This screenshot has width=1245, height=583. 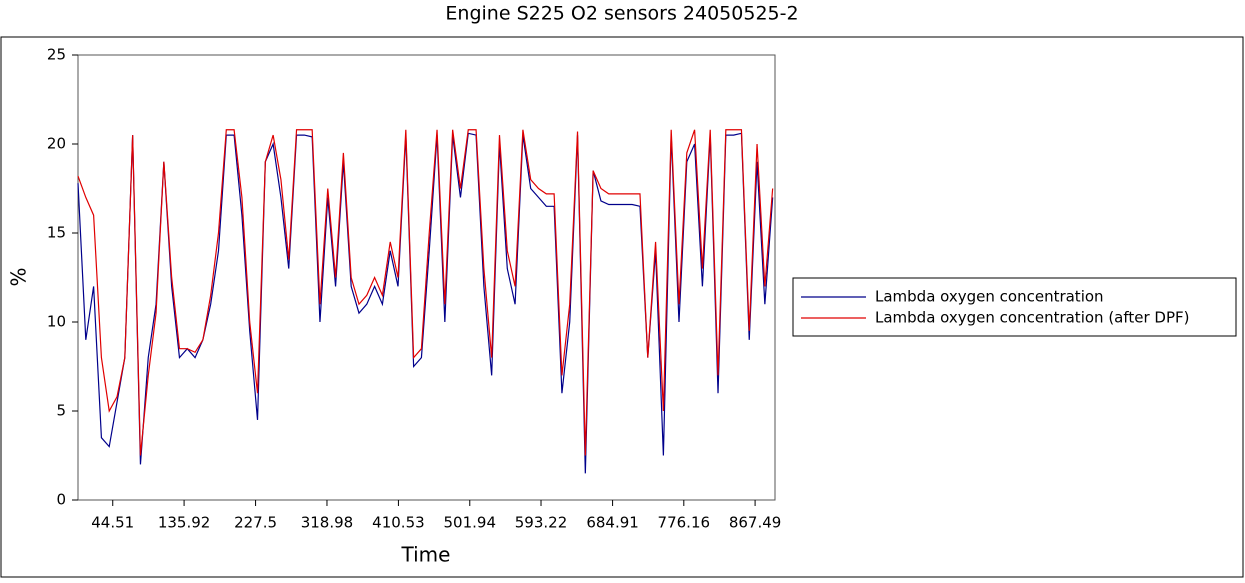 What do you see at coordinates (56, 322) in the screenshot?
I see `y-tick-label: 10` at bounding box center [56, 322].